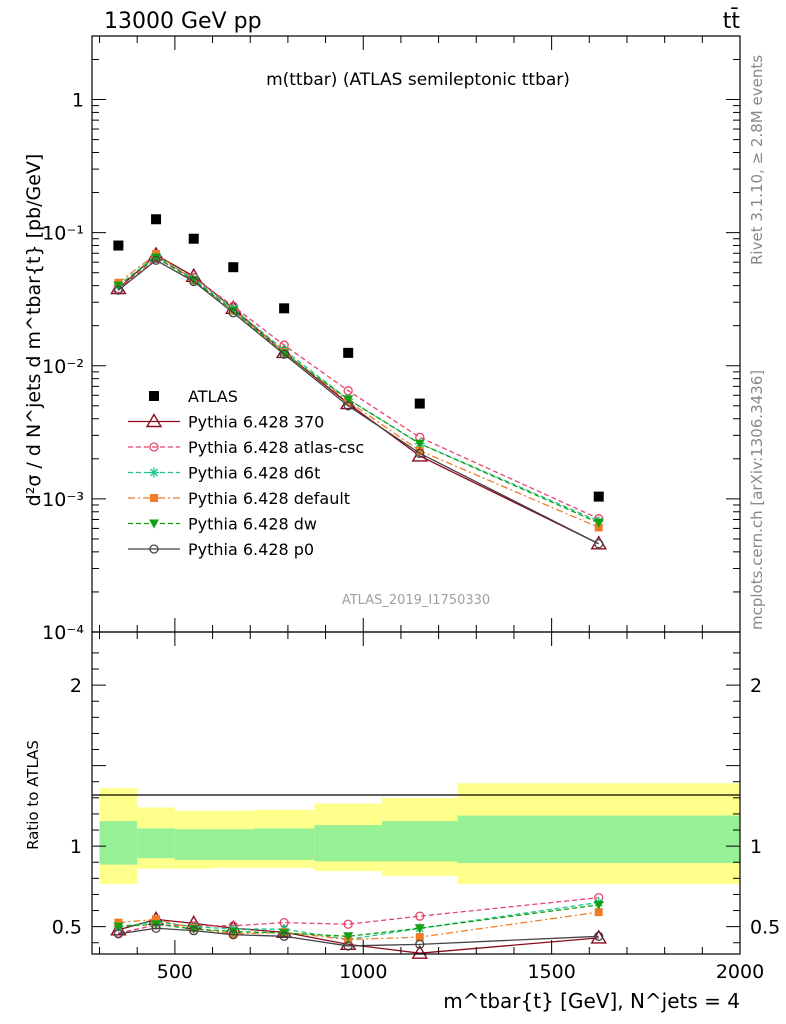 The width and height of the screenshot is (786, 1024). What do you see at coordinates (63, 234) in the screenshot?
I see `y-tick-label: 10⁻¹` at bounding box center [63, 234].